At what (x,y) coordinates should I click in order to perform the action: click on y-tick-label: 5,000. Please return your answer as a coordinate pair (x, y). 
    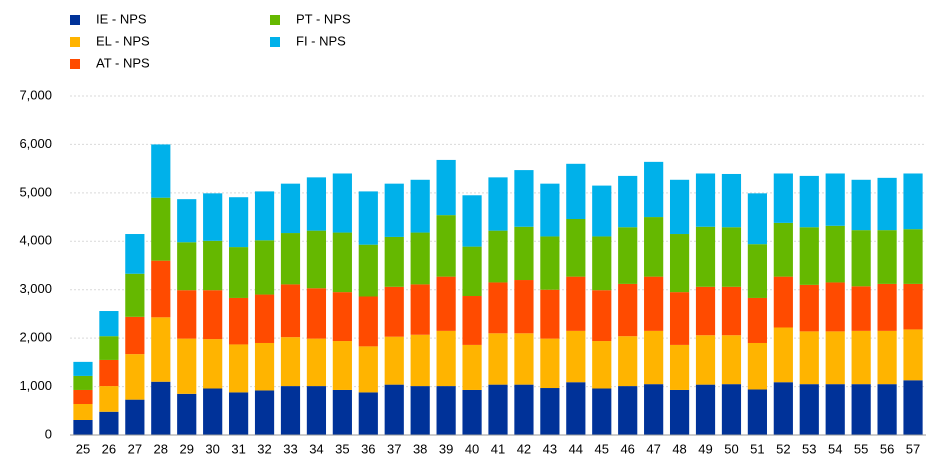
    Looking at the image, I should click on (35, 191).